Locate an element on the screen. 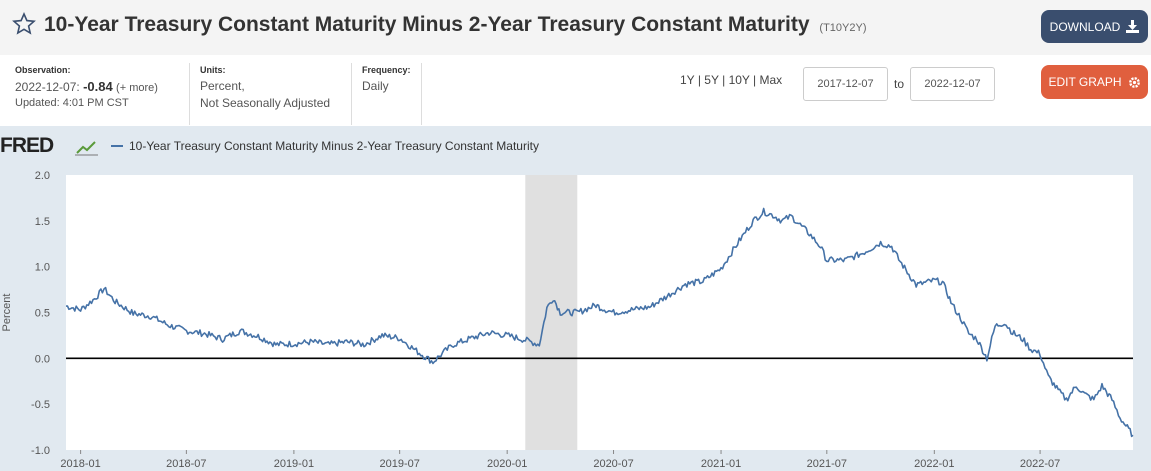  edit-graph-button: EDIT GRAPH is located at coordinates (1094, 82).